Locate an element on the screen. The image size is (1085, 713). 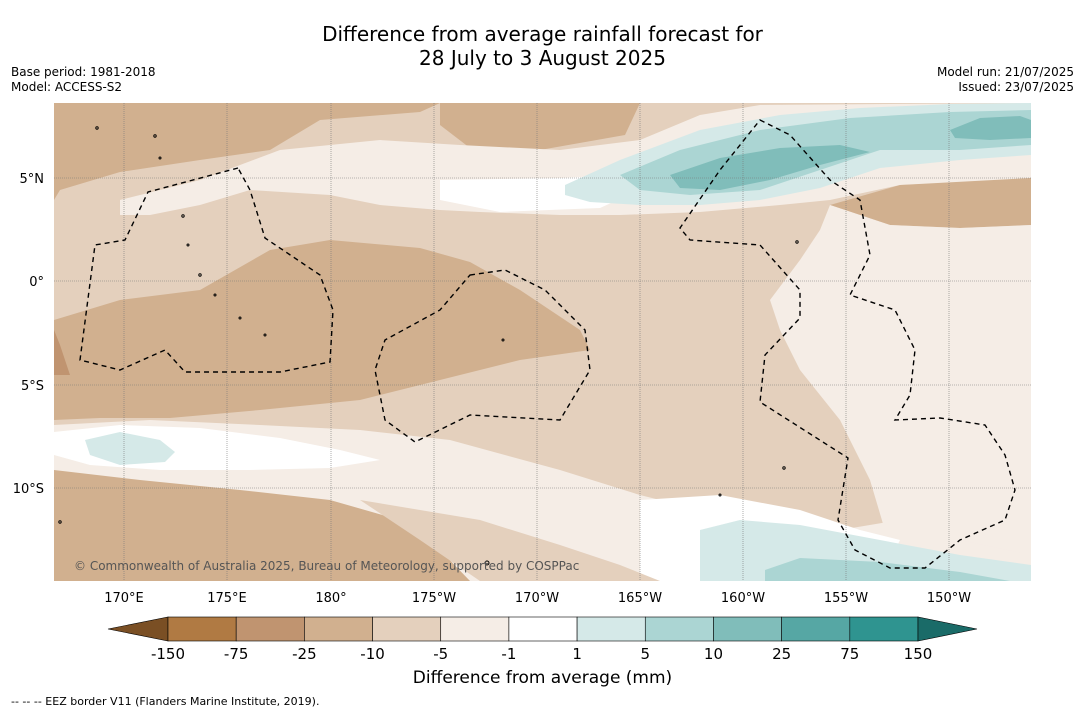
lat-label: 5°S is located at coordinates (32, 386).